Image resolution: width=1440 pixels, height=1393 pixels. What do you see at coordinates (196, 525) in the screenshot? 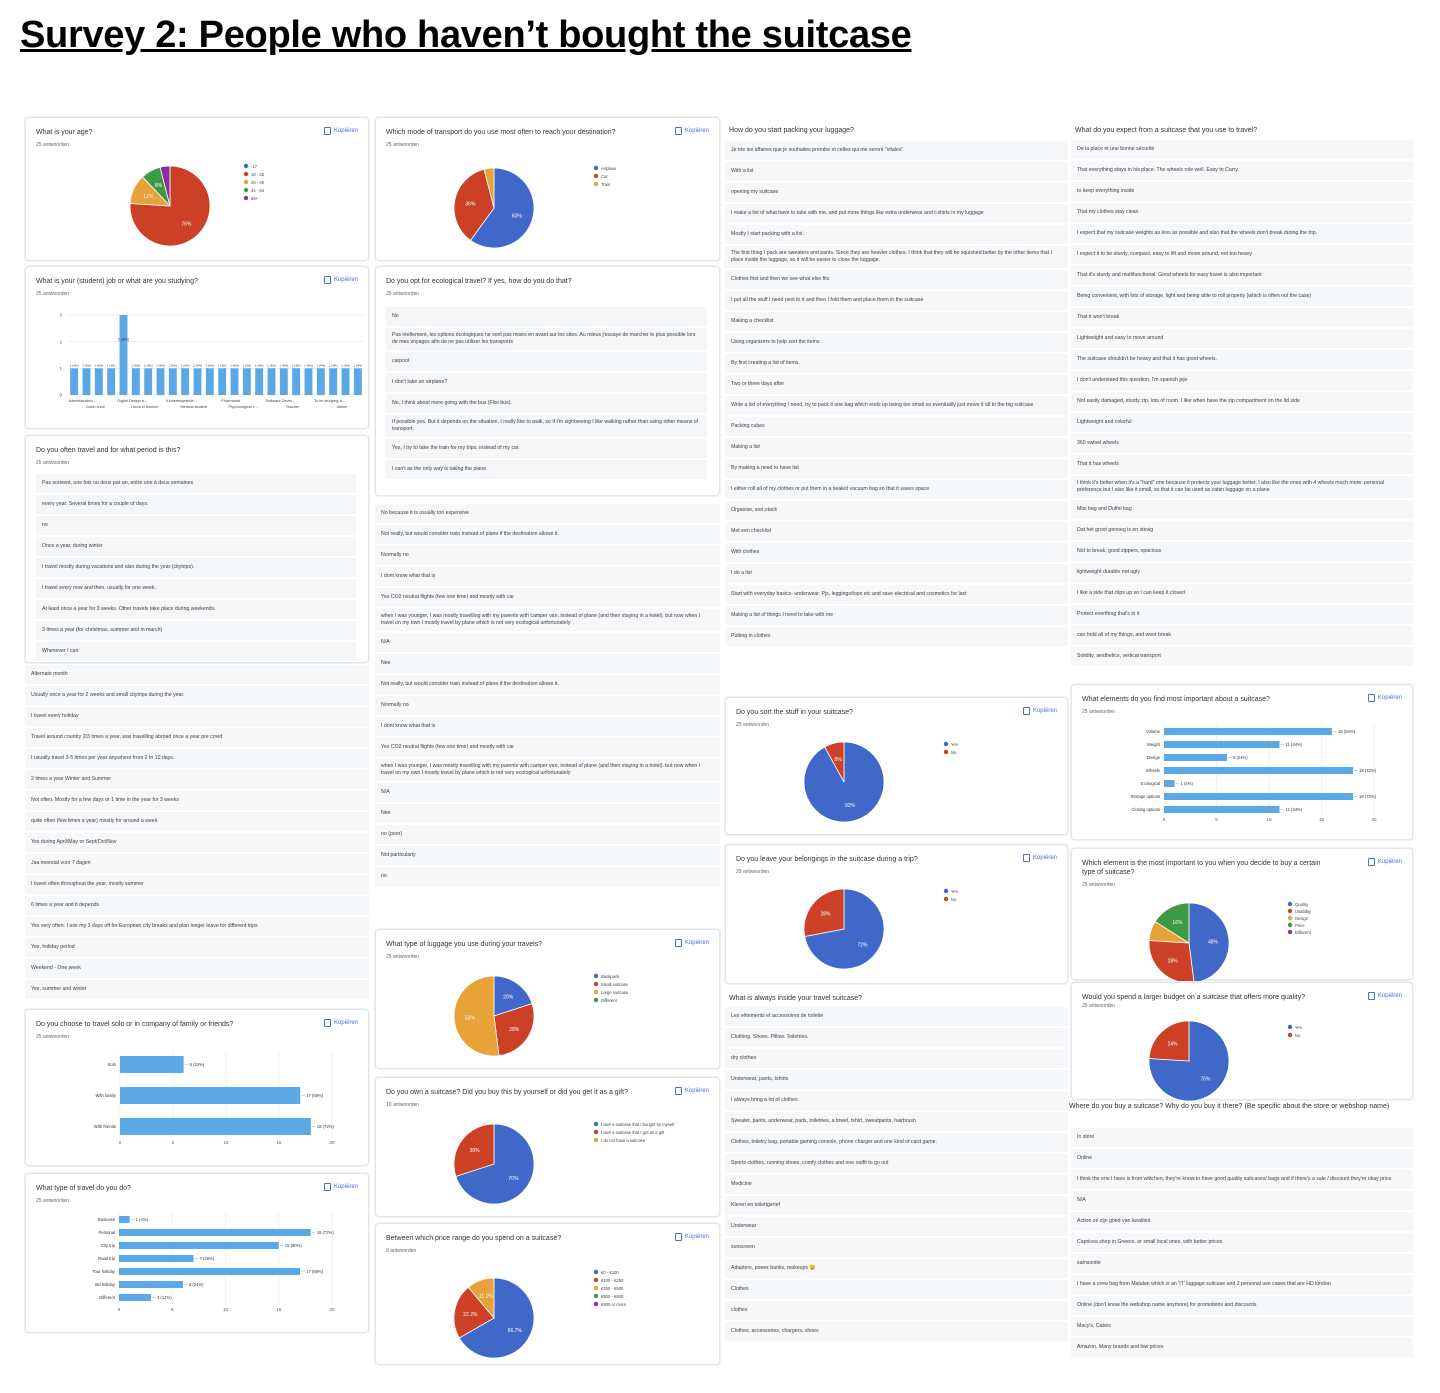
I see `response-item: no` at bounding box center [196, 525].